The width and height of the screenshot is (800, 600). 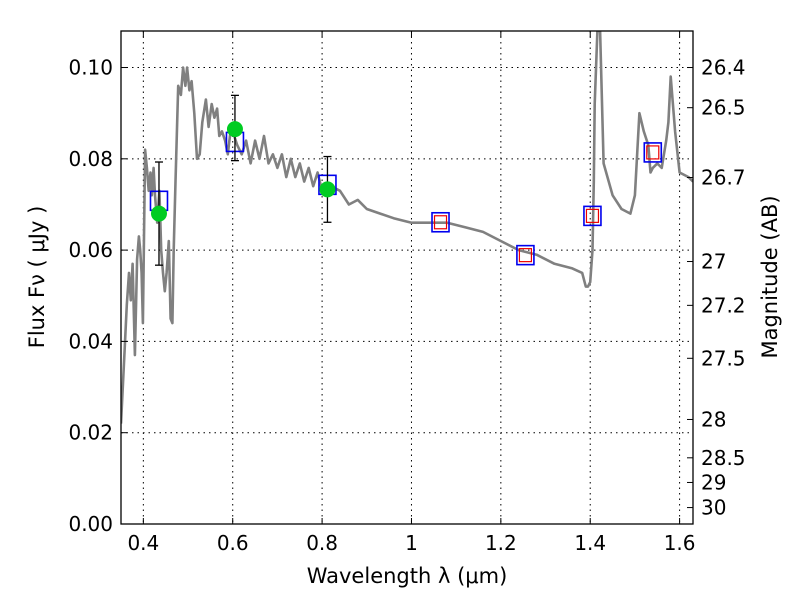 What do you see at coordinates (723, 178) in the screenshot?
I see `mag-tick-label: 26.7` at bounding box center [723, 178].